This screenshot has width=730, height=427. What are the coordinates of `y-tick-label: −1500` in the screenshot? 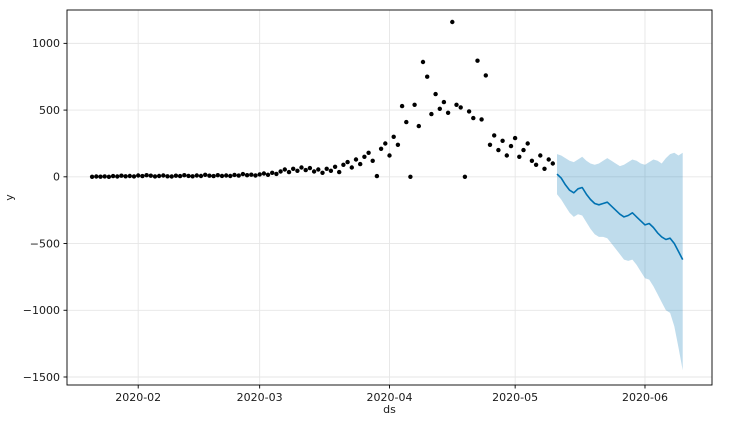 It's located at (41, 377).